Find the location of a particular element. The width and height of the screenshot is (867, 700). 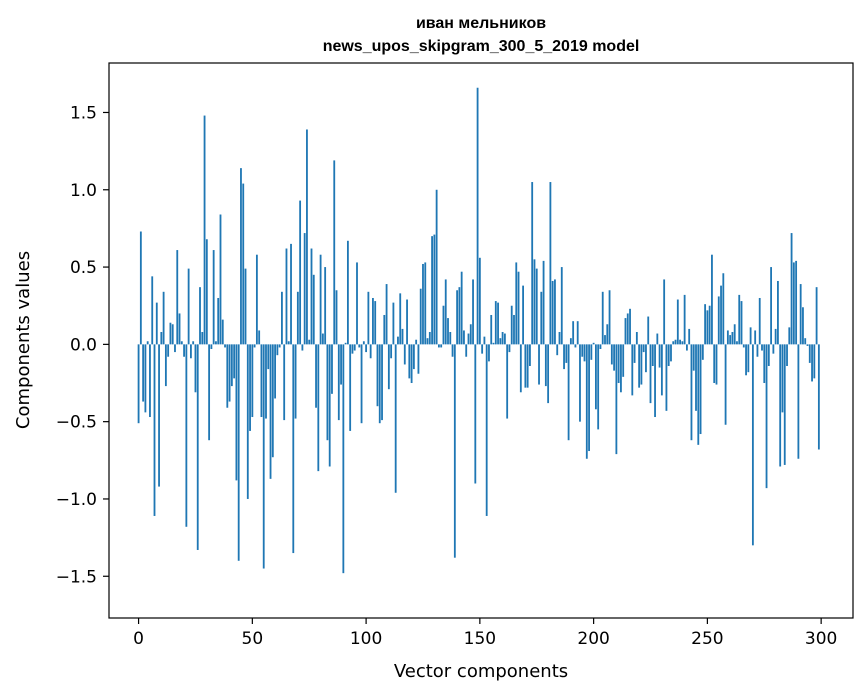

x-axis-label: Vector components is located at coordinates (481, 671).